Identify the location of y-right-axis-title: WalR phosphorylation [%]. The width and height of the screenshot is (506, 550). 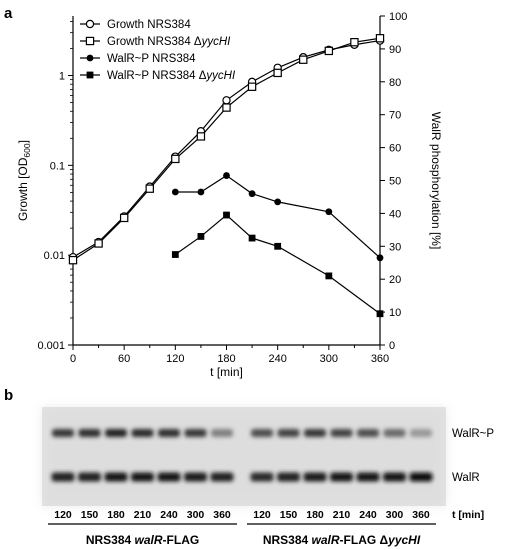
(436, 181).